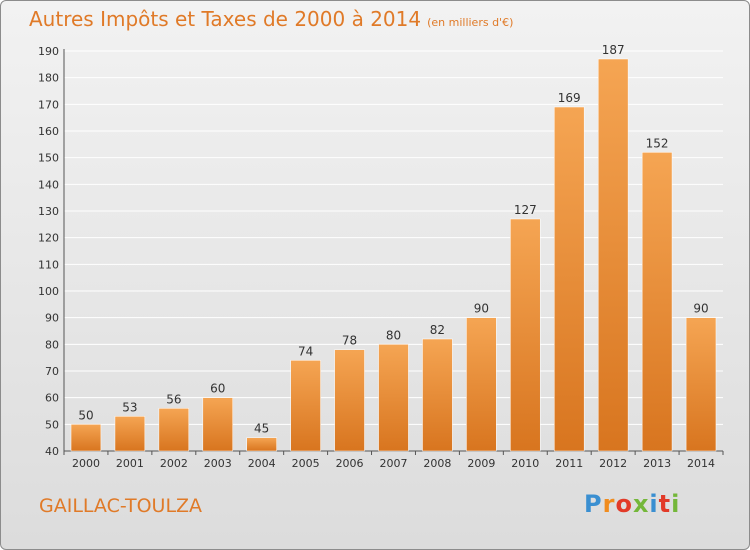 The width and height of the screenshot is (750, 550). What do you see at coordinates (525, 210) in the screenshot?
I see `data-label-2010: 127` at bounding box center [525, 210].